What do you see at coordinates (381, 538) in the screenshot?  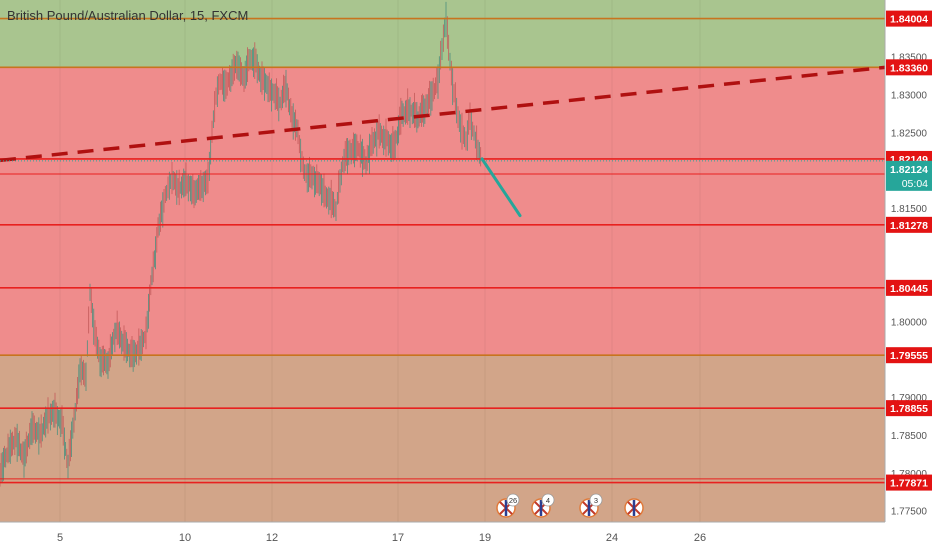 I see `time-axis: 5 10 12 17 19 24 26` at bounding box center [381, 538].